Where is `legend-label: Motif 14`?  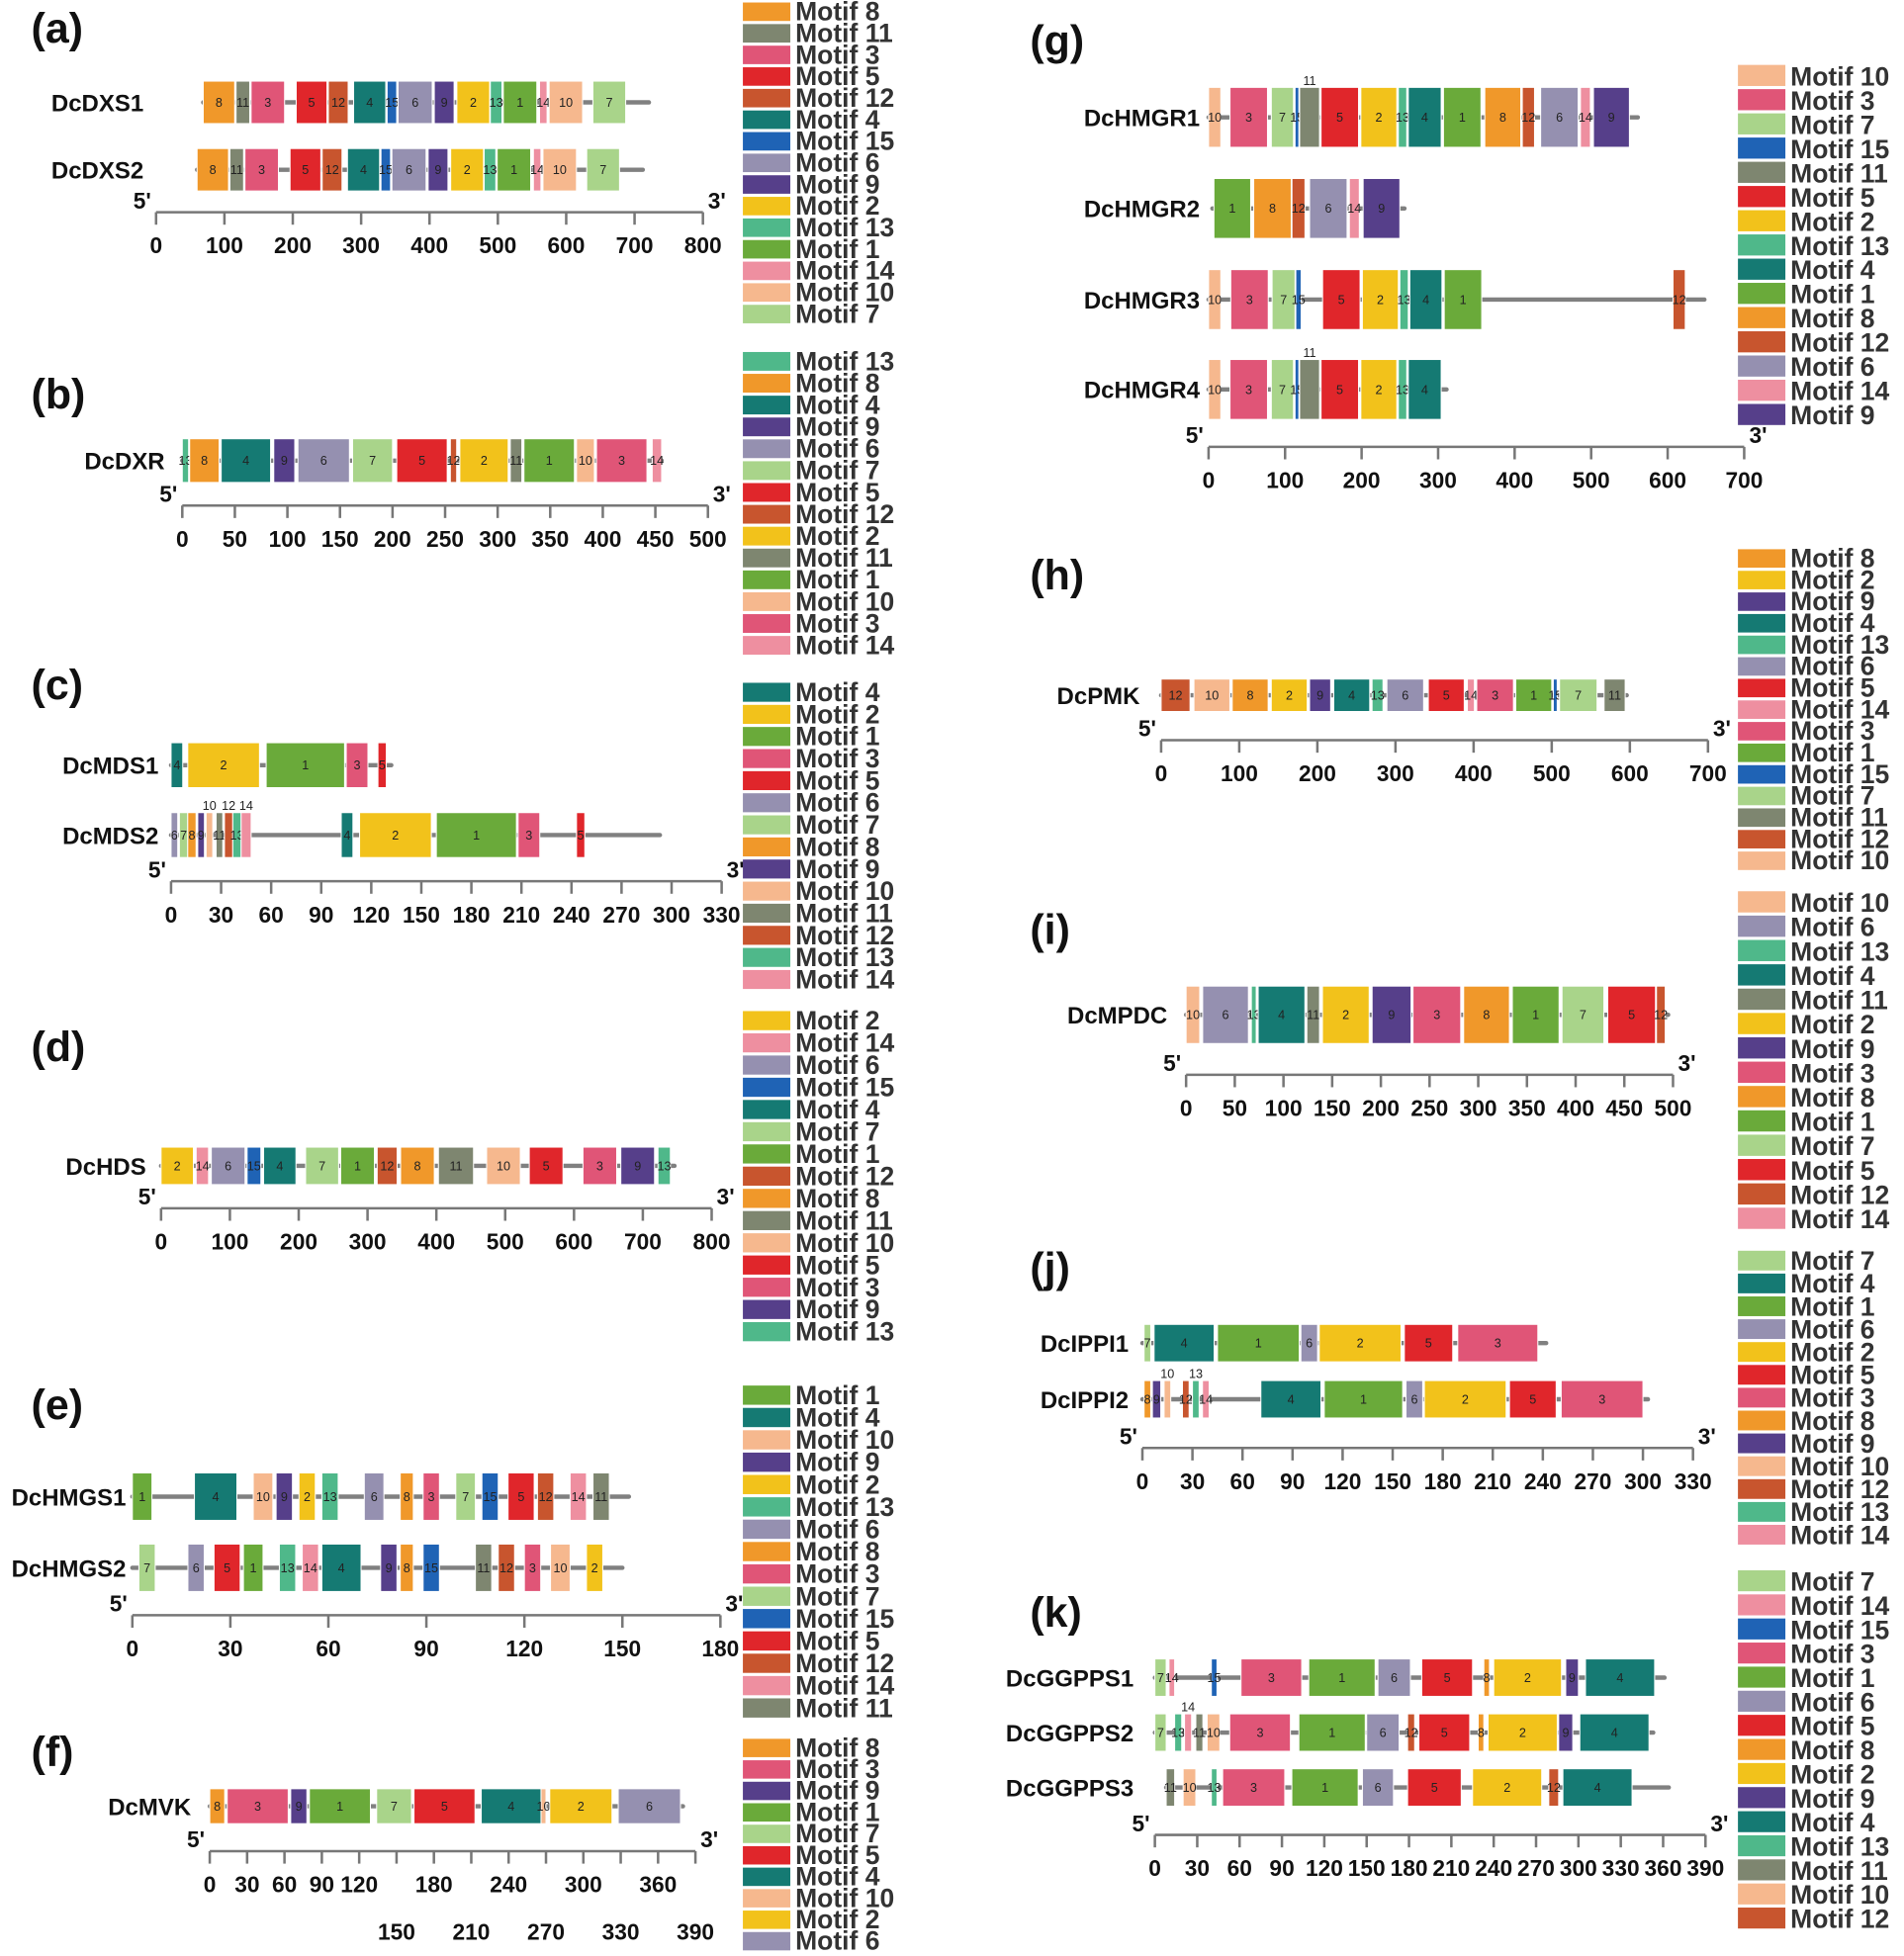 legend-label: Motif 14 is located at coordinates (1839, 1535).